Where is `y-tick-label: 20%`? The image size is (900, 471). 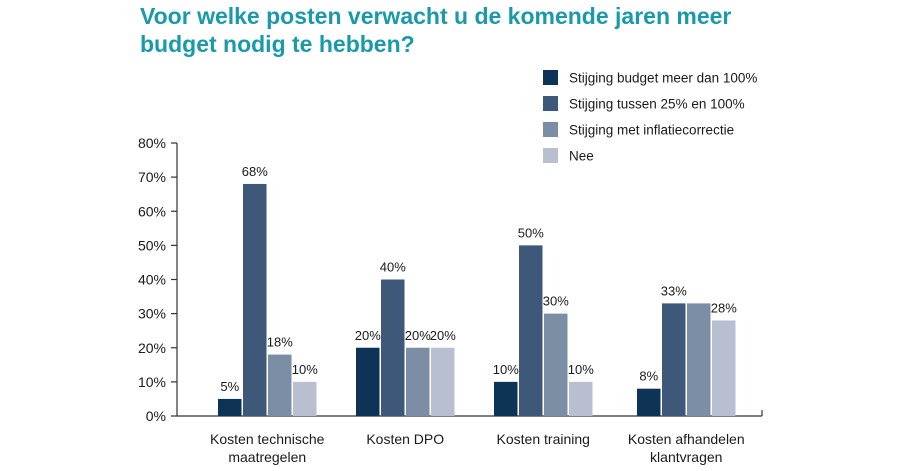
y-tick-label: 20% is located at coordinates (152, 348).